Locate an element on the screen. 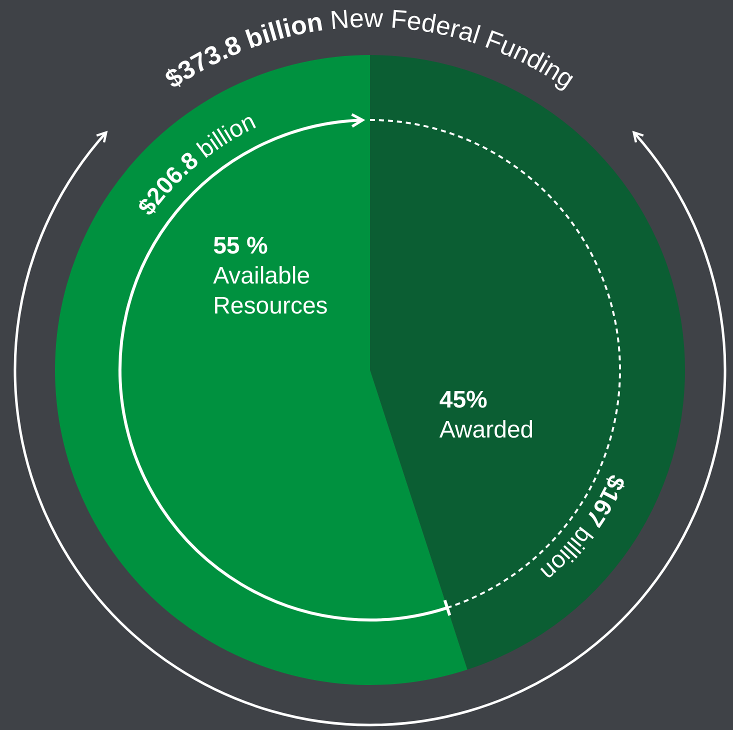 This screenshot has width=733, height=730. slice-label: Available Resources is located at coordinates (270, 291).